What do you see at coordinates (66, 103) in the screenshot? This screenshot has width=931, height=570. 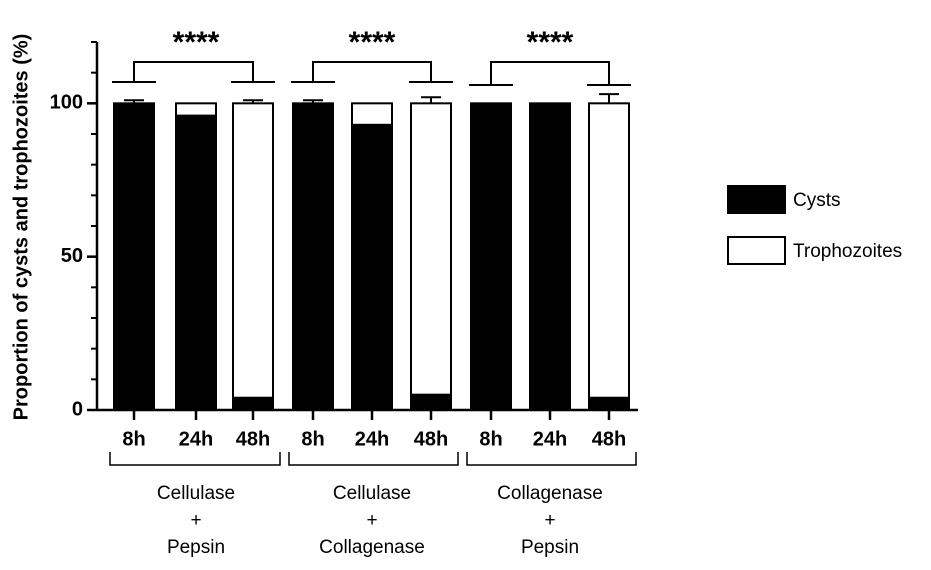 I see `y-tick-label: 100` at bounding box center [66, 103].